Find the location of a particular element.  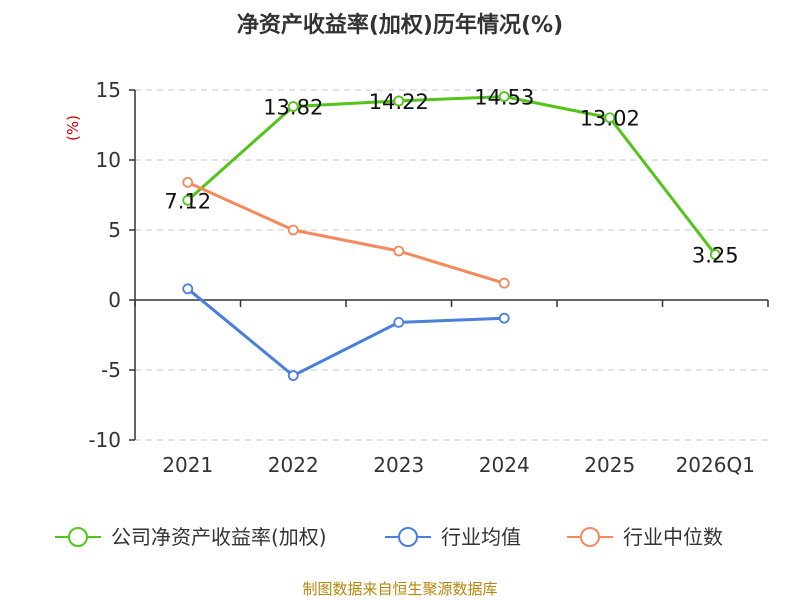

y-tick-label: -10 is located at coordinates (104, 440).